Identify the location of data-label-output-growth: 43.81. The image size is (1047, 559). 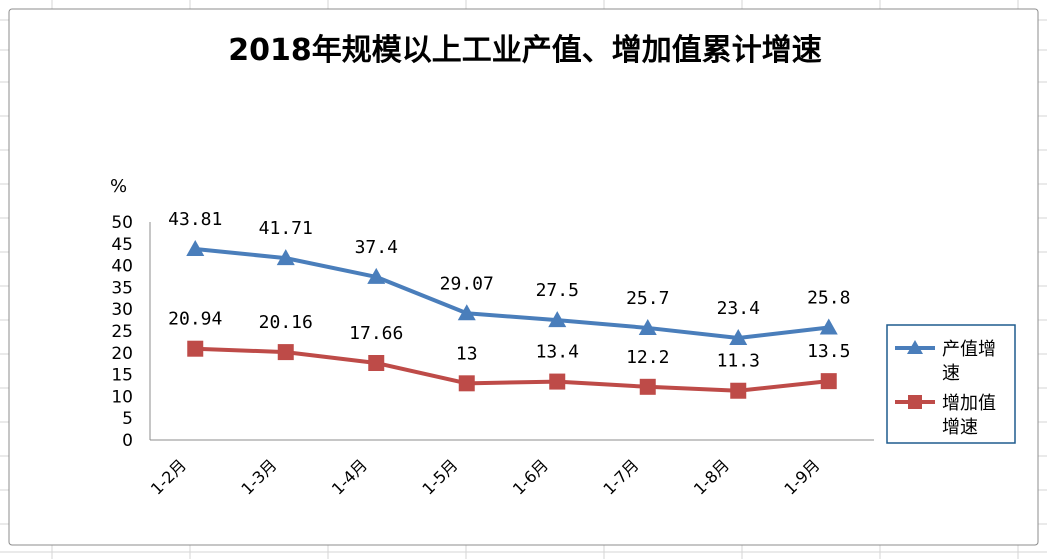
(195, 219).